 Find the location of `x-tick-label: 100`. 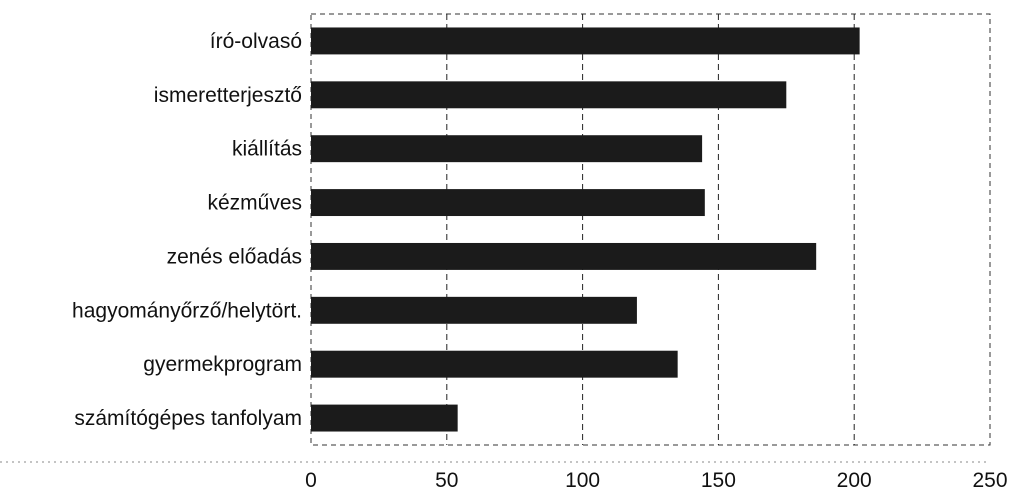

x-tick-label: 100 is located at coordinates (582, 480).